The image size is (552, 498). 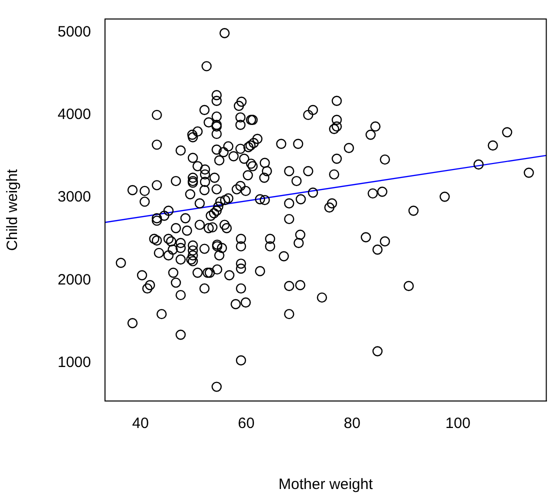 I want to click on y-axis-title: Child weight, so click(x=13, y=209).